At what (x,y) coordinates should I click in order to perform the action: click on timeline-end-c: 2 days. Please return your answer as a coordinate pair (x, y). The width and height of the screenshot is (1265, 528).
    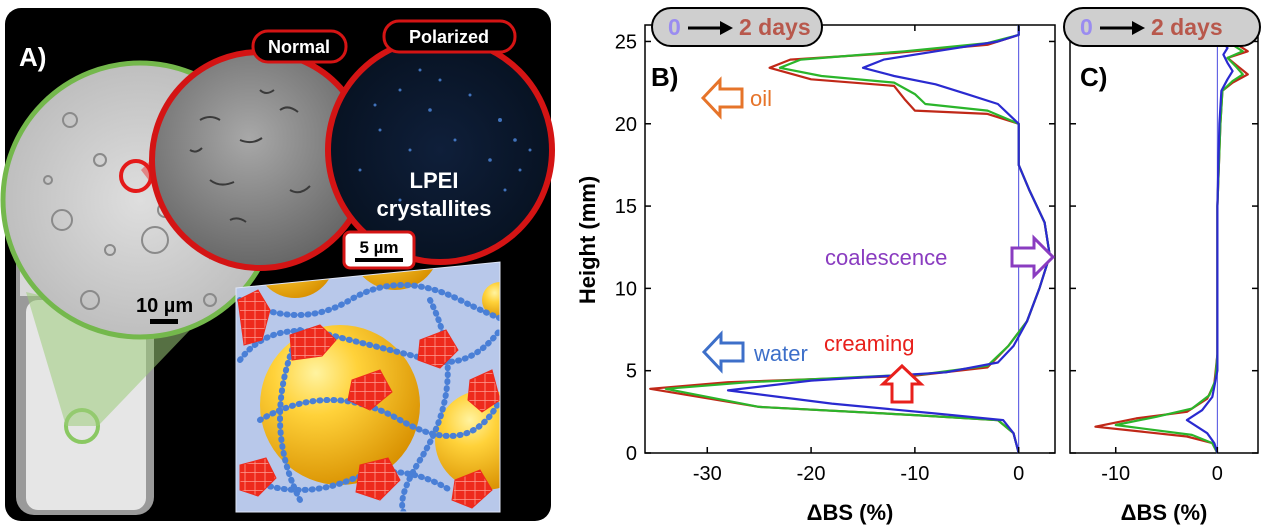
    Looking at the image, I should click on (1187, 27).